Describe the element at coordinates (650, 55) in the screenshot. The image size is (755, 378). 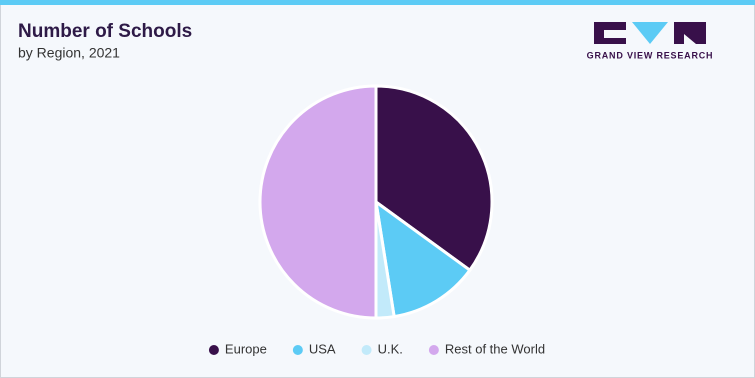
I see `logo-text: GRAND VIEW RESEARCH` at that location.